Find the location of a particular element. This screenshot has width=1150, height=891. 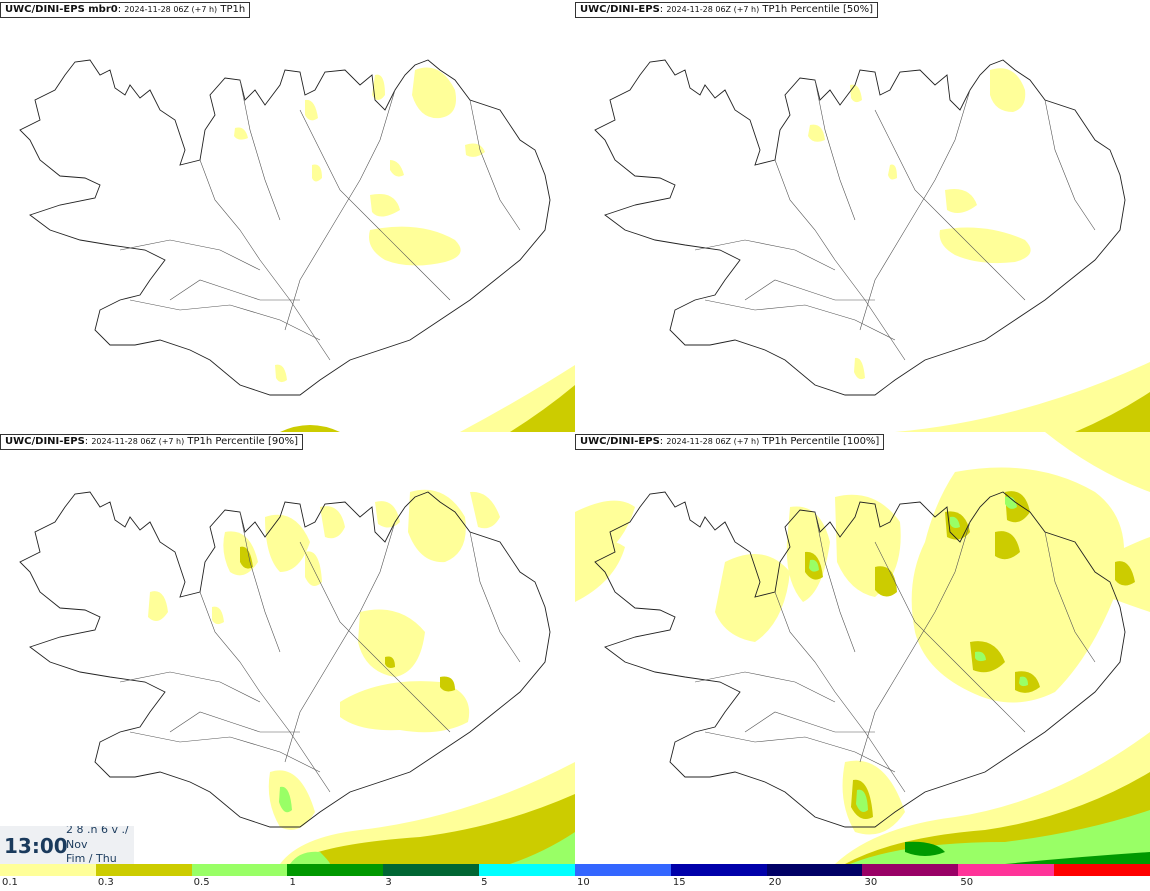

colorbar-tick-label: 5 is located at coordinates (484, 882).